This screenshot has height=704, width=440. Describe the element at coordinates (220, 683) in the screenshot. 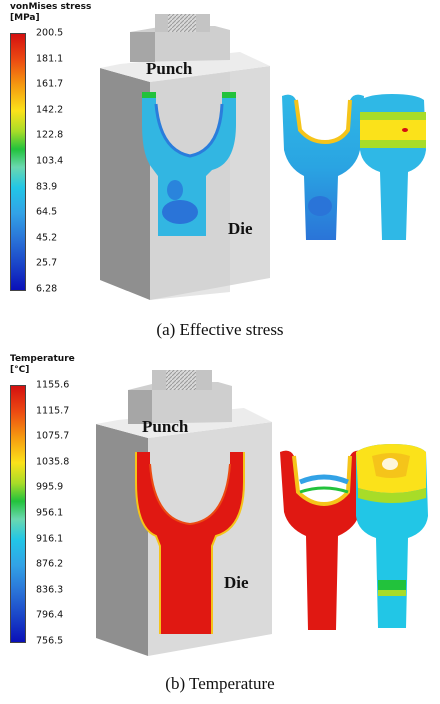

I see `panel-caption: (b) Temperature` at that location.